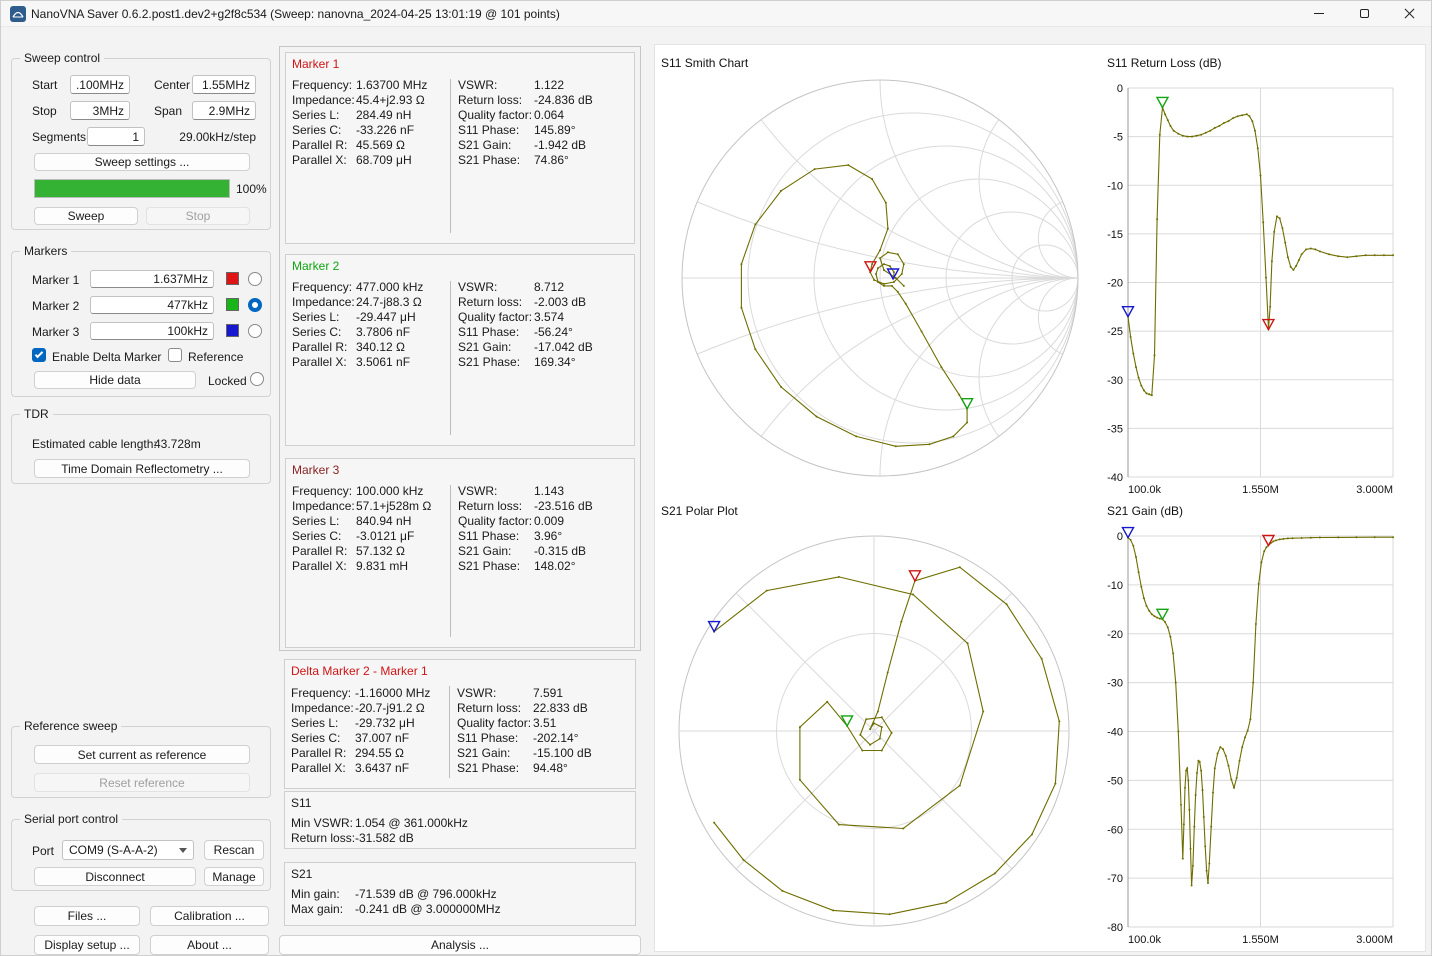 This screenshot has height=956, width=1432. Describe the element at coordinates (1115, 928) in the screenshot. I see `svg-text: -80` at that location.